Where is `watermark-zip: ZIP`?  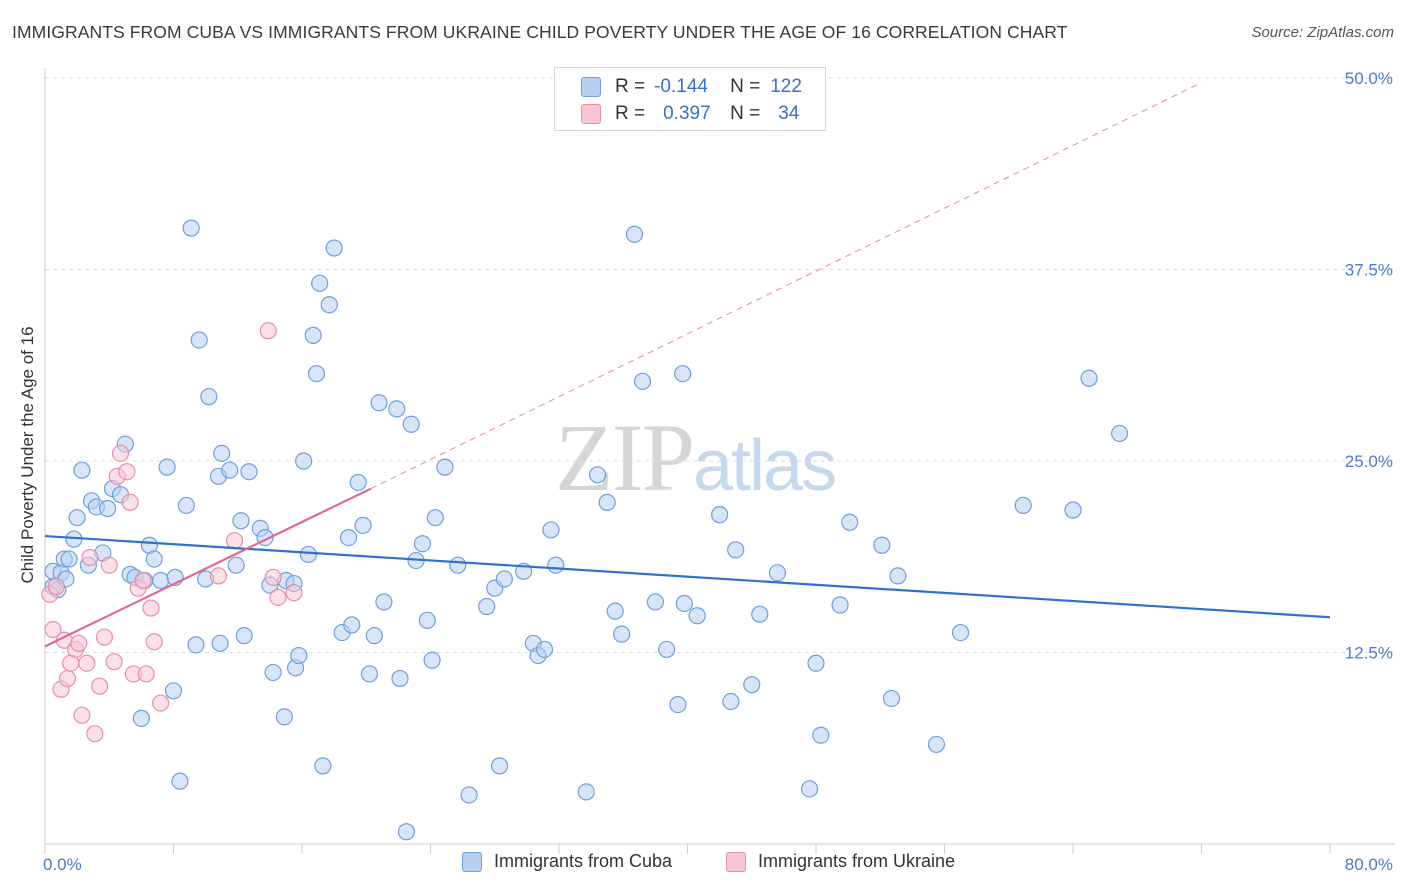
watermark-zip: ZIP is located at coordinates (625, 457).